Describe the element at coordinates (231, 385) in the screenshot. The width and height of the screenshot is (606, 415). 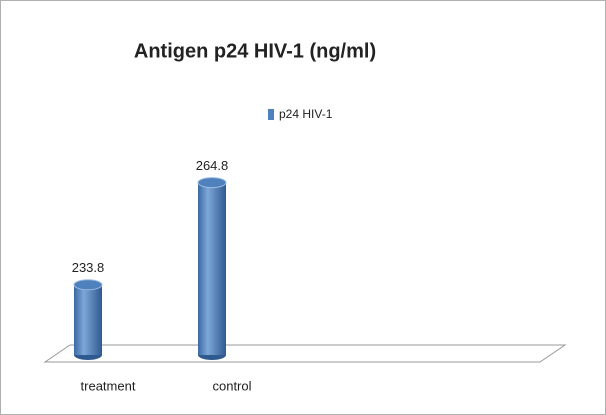
I see `x-tick-label: control` at that location.